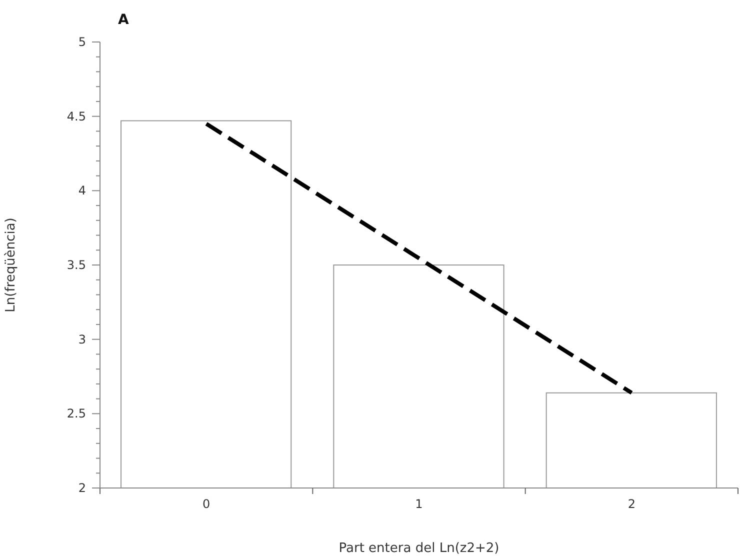 Image resolution: width=740 pixels, height=560 pixels. What do you see at coordinates (82, 488) in the screenshot?
I see `y-tick-label: 2` at bounding box center [82, 488].